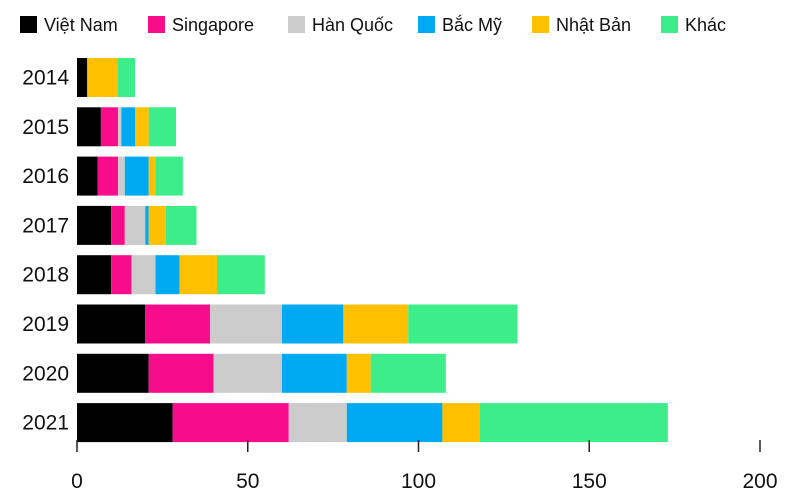 This screenshot has height=503, width=801. What do you see at coordinates (705, 25) in the screenshot?
I see `legend-label: Khác` at bounding box center [705, 25].